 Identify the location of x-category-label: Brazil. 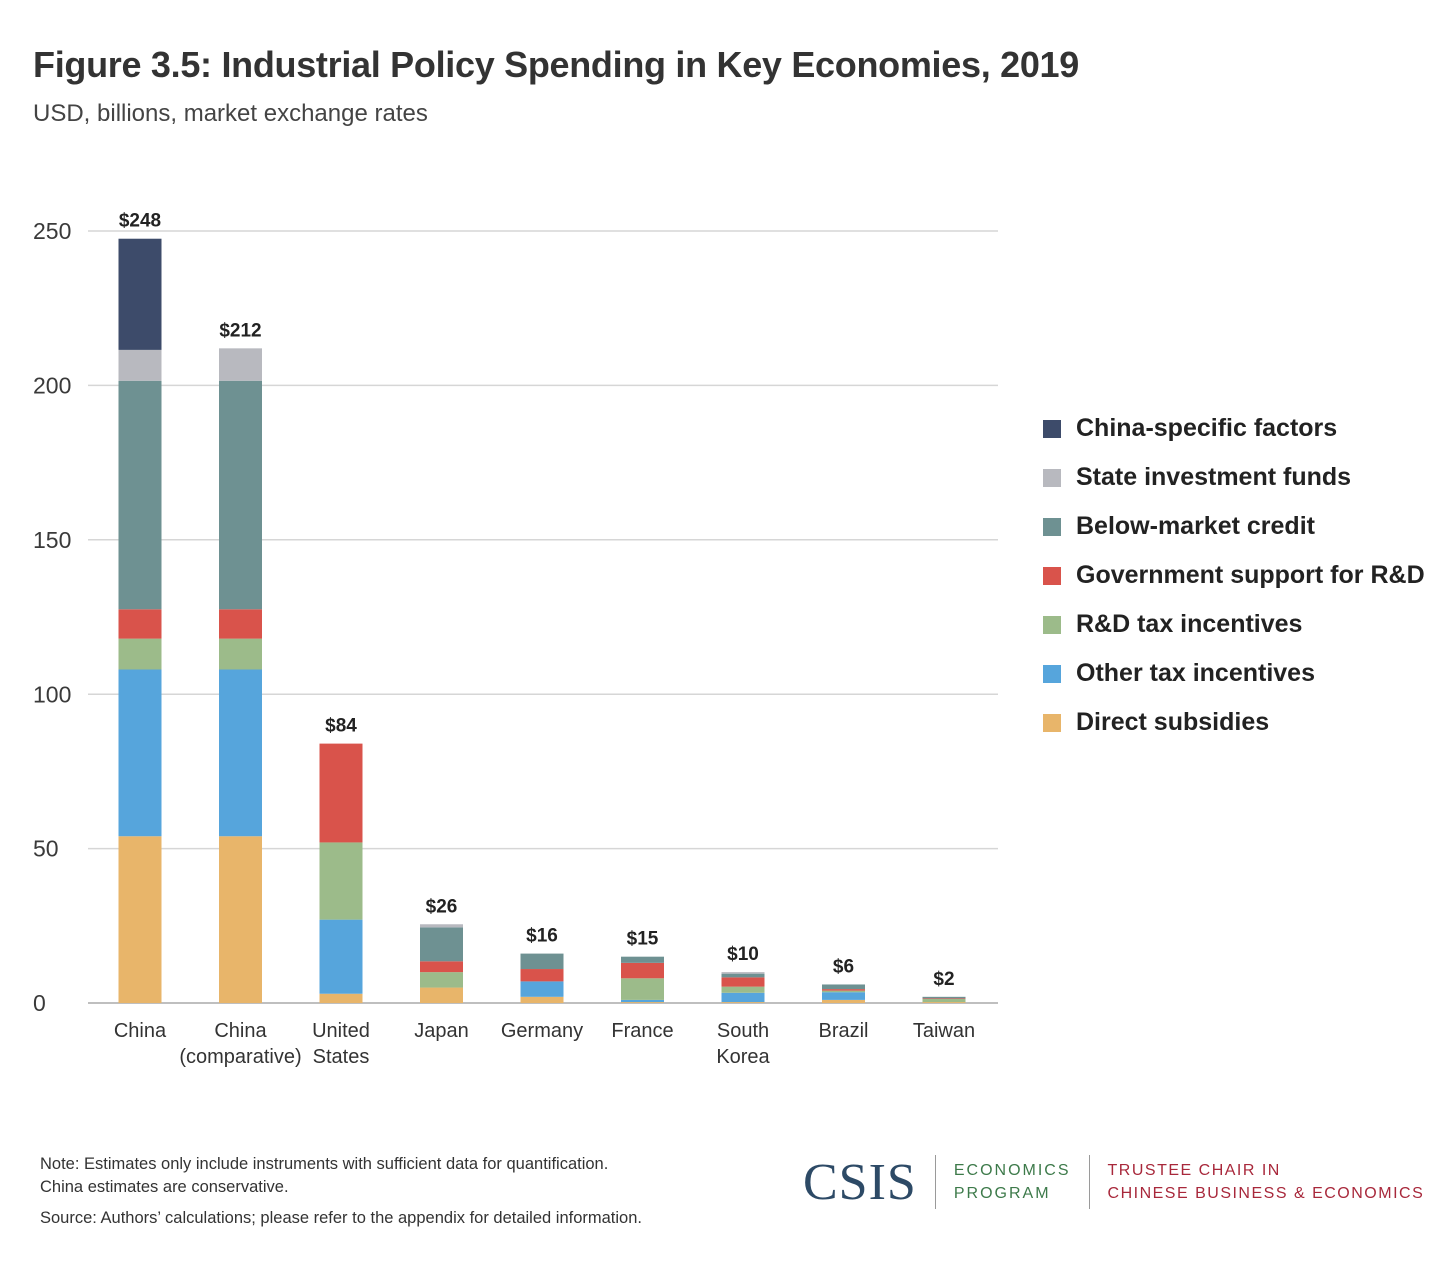
(843, 1031).